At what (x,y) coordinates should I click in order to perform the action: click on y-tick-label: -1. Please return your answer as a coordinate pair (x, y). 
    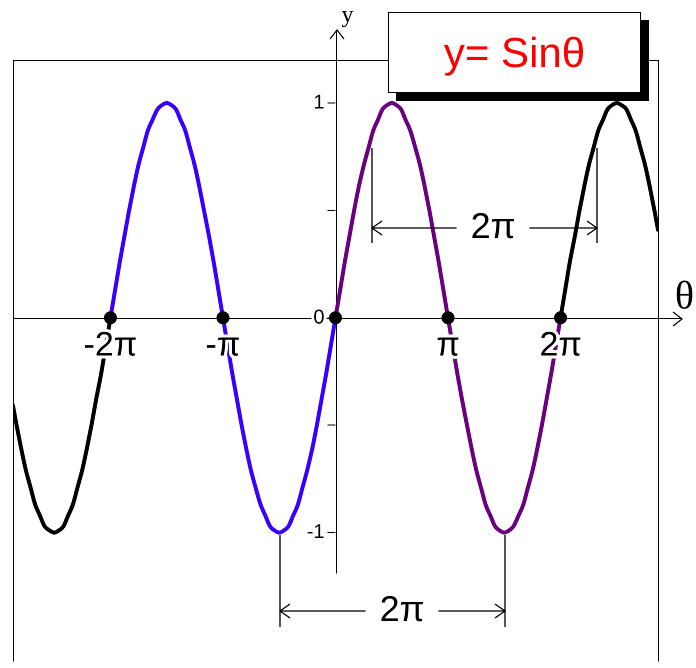
    Looking at the image, I should click on (315, 532).